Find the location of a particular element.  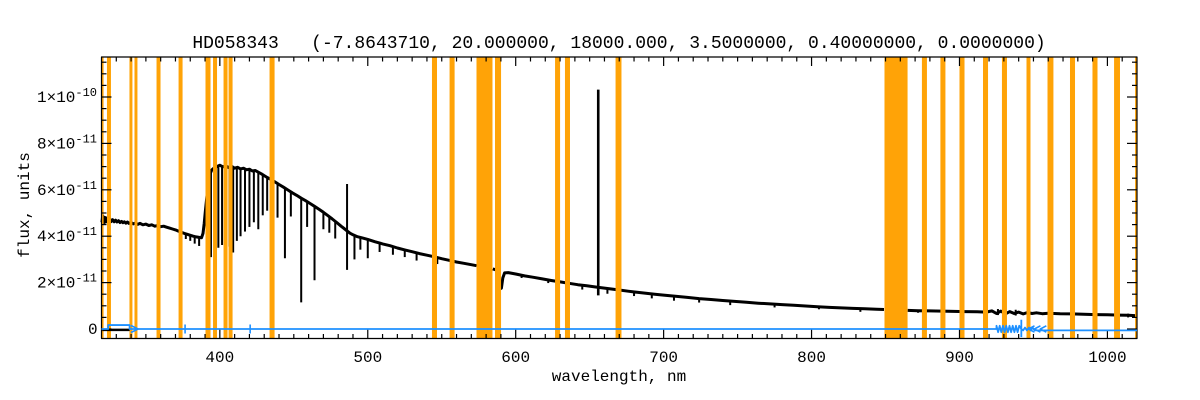

x-tick-label: 600 is located at coordinates (515, 358).